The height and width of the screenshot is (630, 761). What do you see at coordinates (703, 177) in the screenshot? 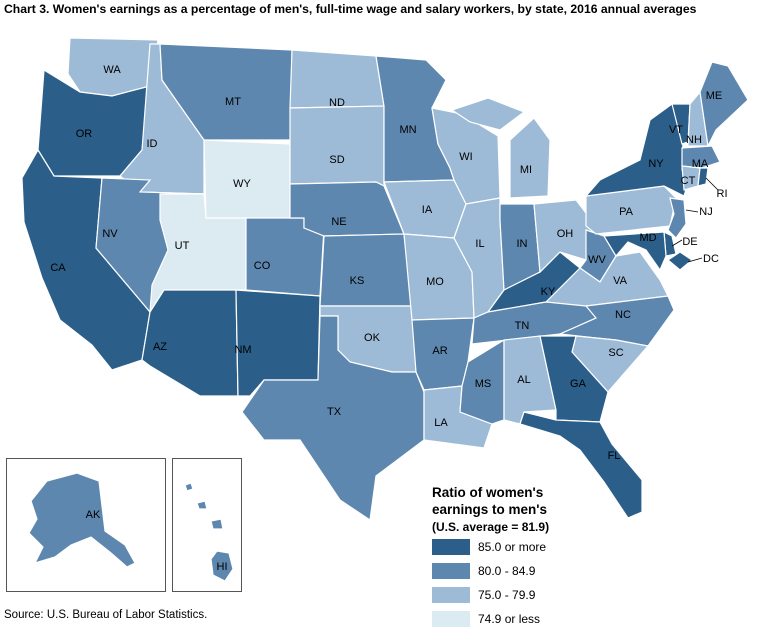
I see `state-RI` at bounding box center [703, 177].